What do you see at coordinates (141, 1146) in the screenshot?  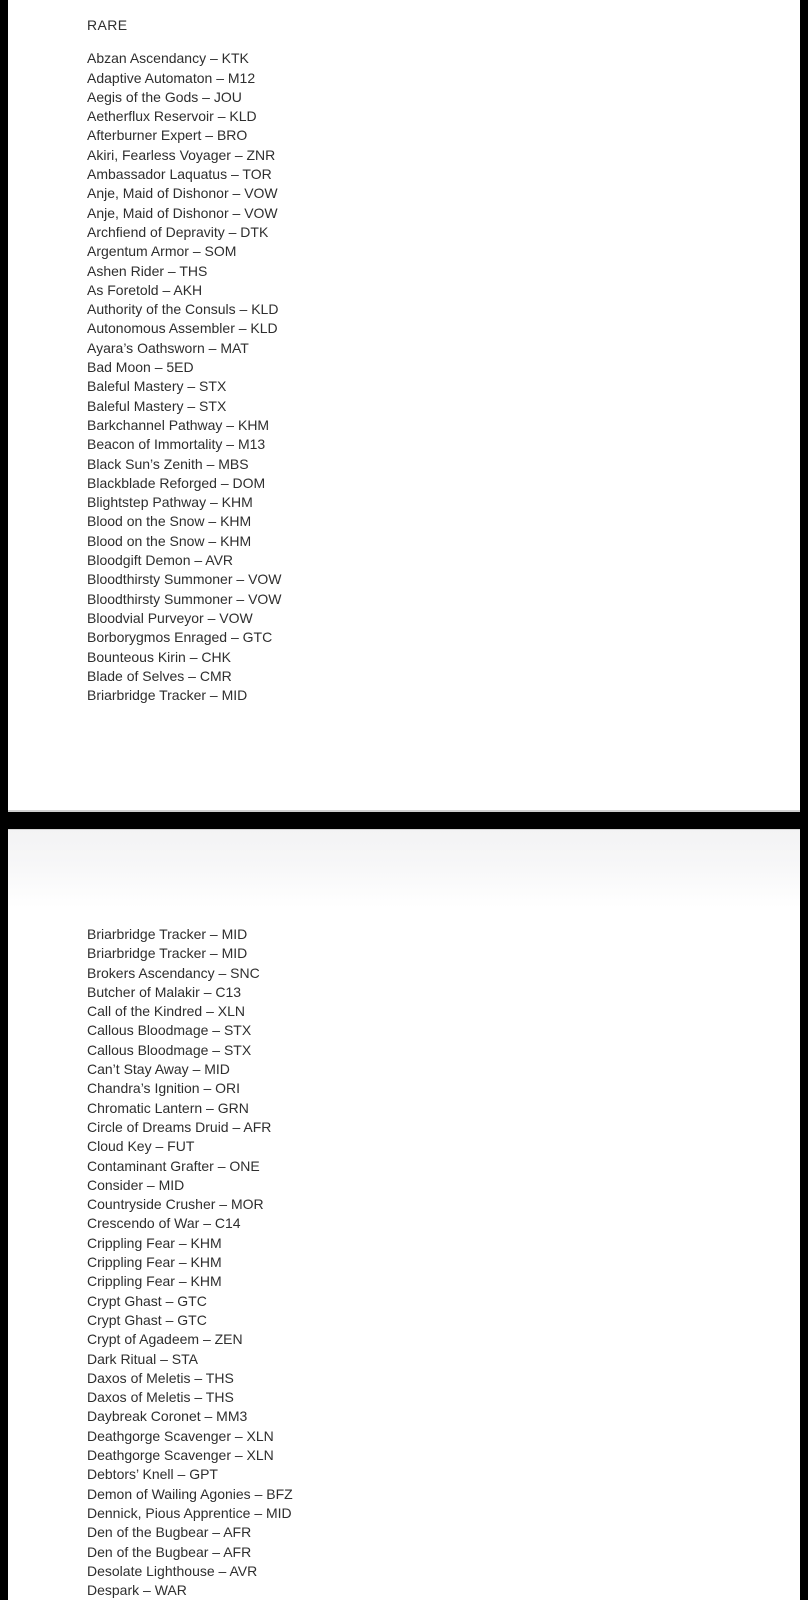 I see `card-list-item: Cloud Key – FUT` at bounding box center [141, 1146].